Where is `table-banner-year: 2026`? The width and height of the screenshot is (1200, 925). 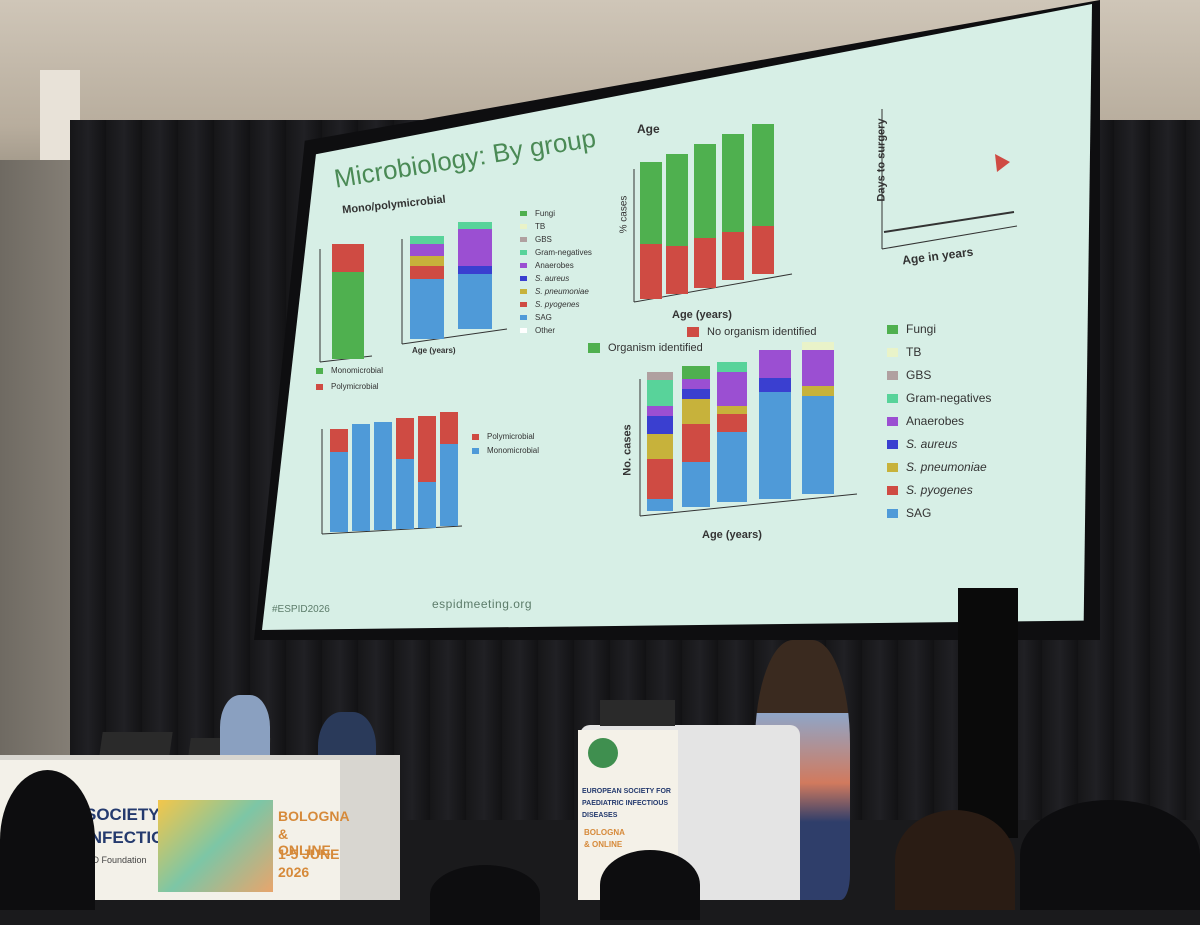
table-banner-year: 2026 is located at coordinates (294, 872).